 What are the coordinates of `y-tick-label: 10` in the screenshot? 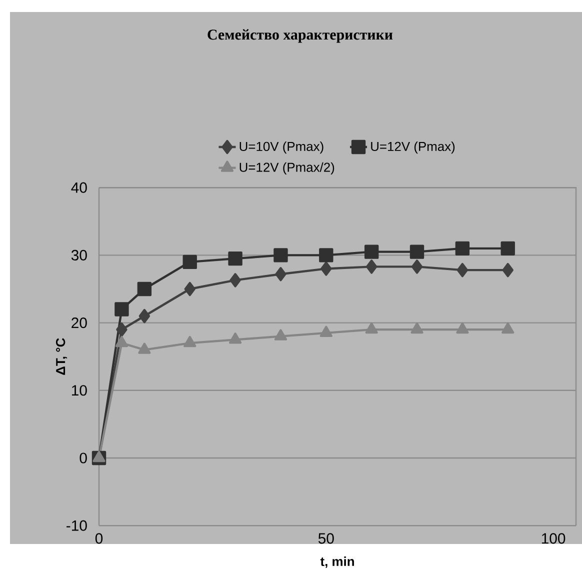 It's located at (79, 390).